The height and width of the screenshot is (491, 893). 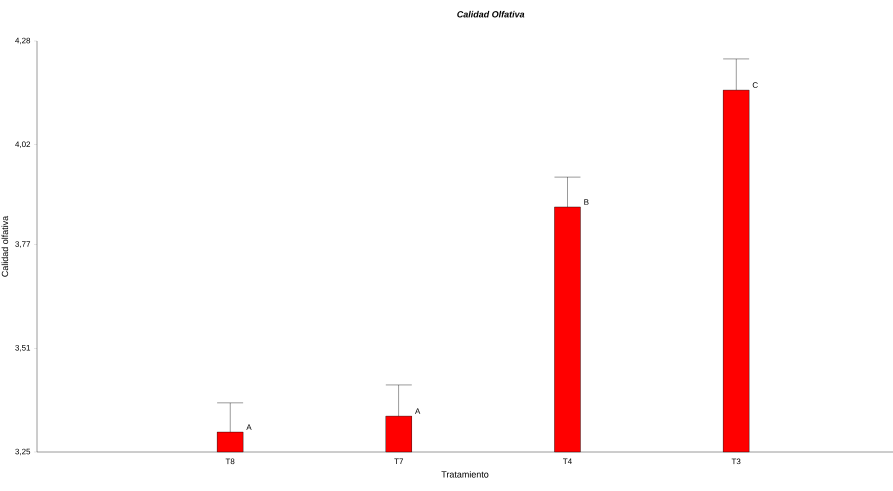 I want to click on x-axis-title: Tratamiento, so click(x=464, y=474).